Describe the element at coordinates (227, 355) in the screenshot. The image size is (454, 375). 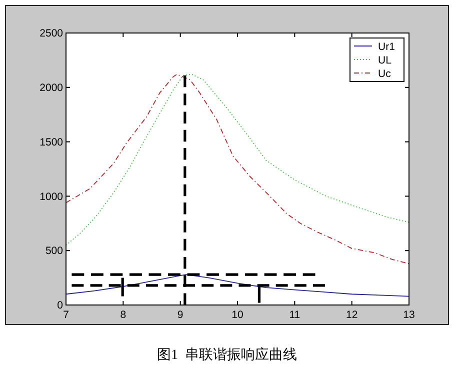
I see `caption: 图1 串联谐振响应曲线` at that location.